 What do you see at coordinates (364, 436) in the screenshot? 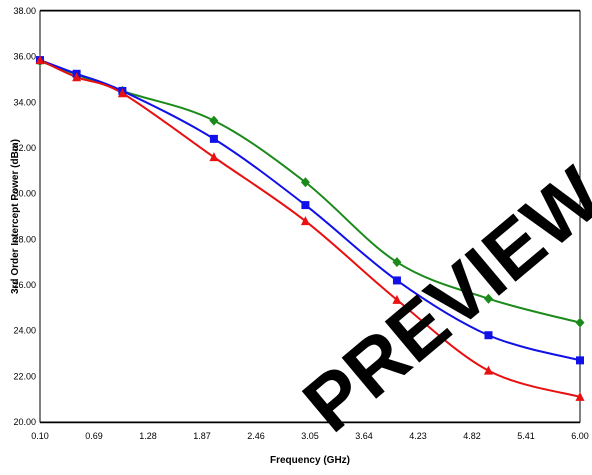
I see `x-tick-label: 3.64` at bounding box center [364, 436].